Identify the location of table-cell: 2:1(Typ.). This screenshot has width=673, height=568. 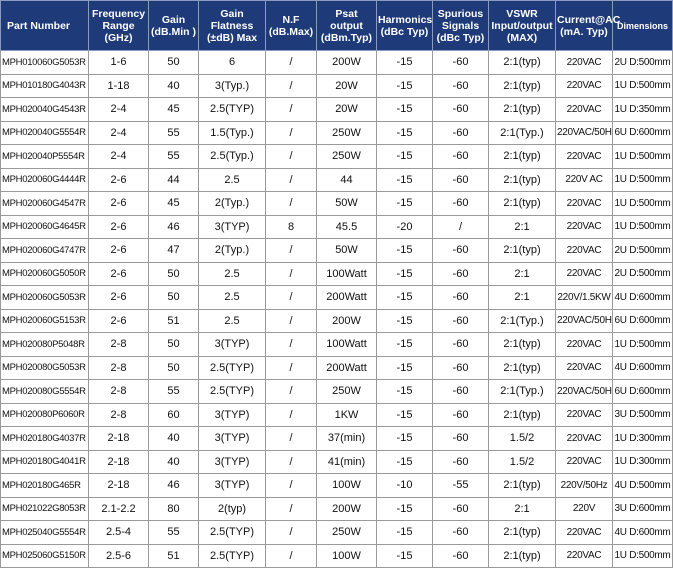
(522, 320).